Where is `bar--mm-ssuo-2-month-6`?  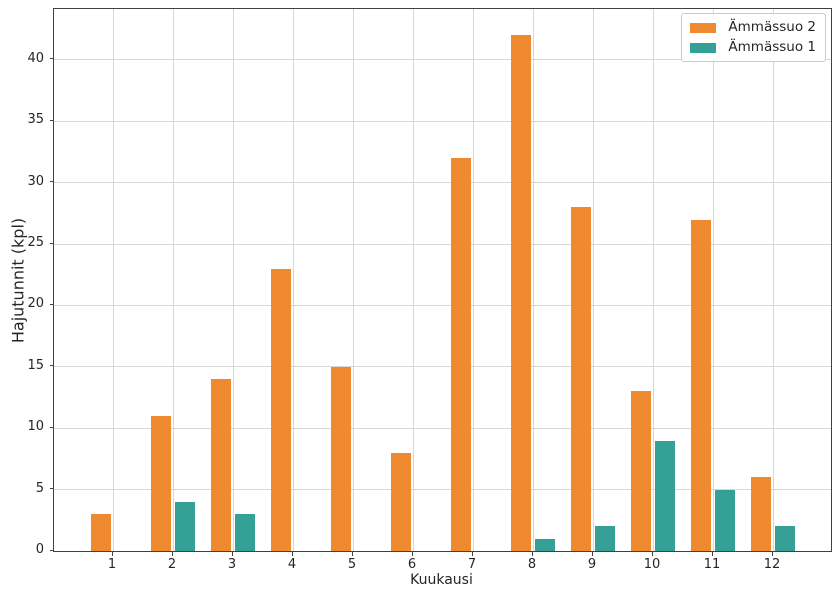
bar--mm-ssuo-2-month-6 is located at coordinates (401, 501).